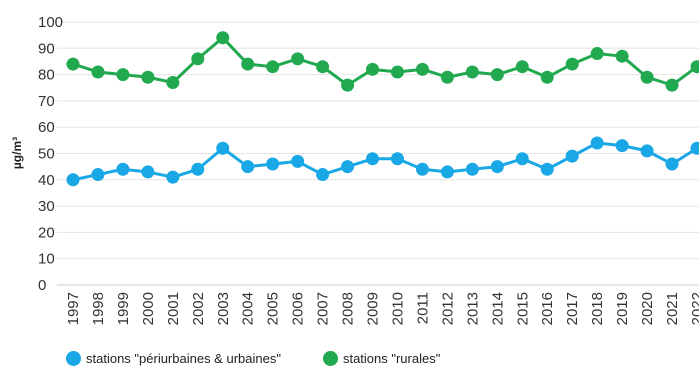 The height and width of the screenshot is (369, 699). I want to click on x-tick-label: 2004, so click(248, 308).